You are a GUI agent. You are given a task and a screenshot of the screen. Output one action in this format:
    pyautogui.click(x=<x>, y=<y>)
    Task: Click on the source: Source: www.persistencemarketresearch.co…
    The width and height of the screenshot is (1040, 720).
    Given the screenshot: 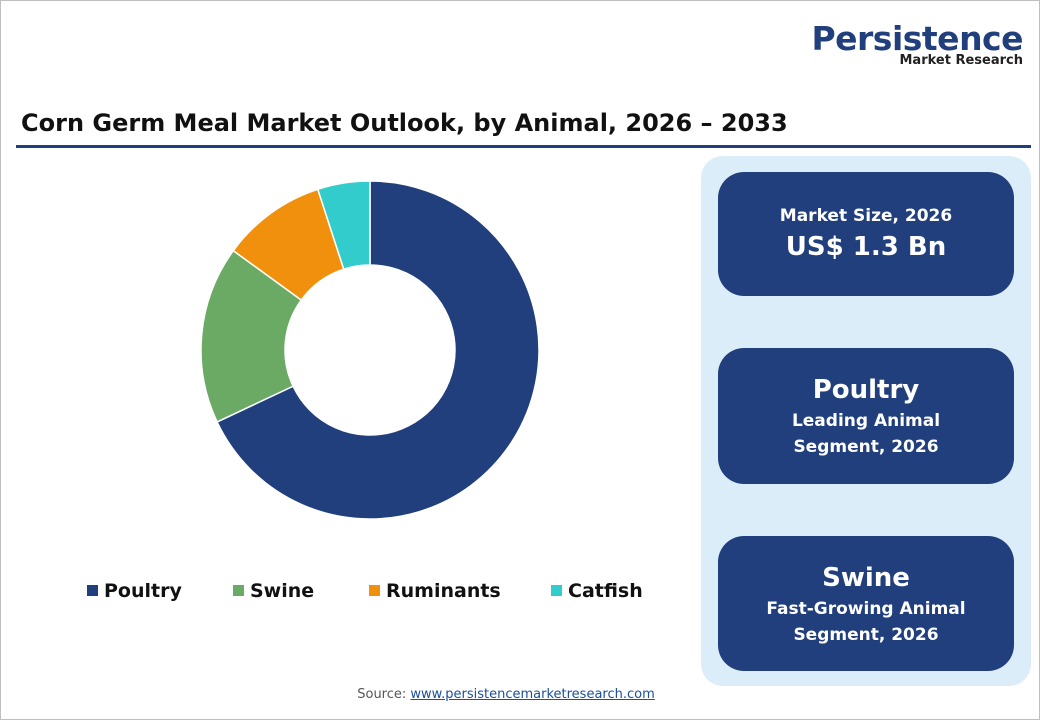 What is the action you would take?
    pyautogui.click(x=506, y=694)
    